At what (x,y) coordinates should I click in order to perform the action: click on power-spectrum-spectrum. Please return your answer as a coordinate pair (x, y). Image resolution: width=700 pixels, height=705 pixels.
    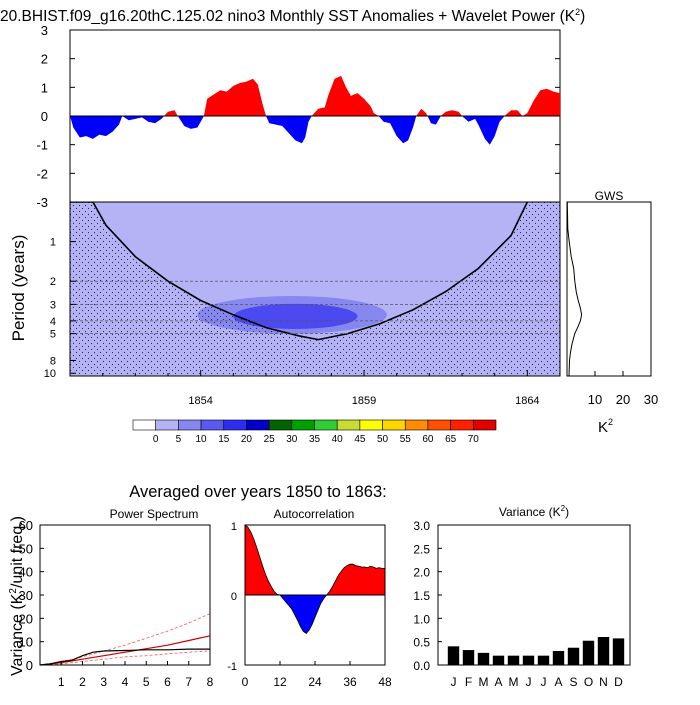
    Looking at the image, I should click on (124, 657).